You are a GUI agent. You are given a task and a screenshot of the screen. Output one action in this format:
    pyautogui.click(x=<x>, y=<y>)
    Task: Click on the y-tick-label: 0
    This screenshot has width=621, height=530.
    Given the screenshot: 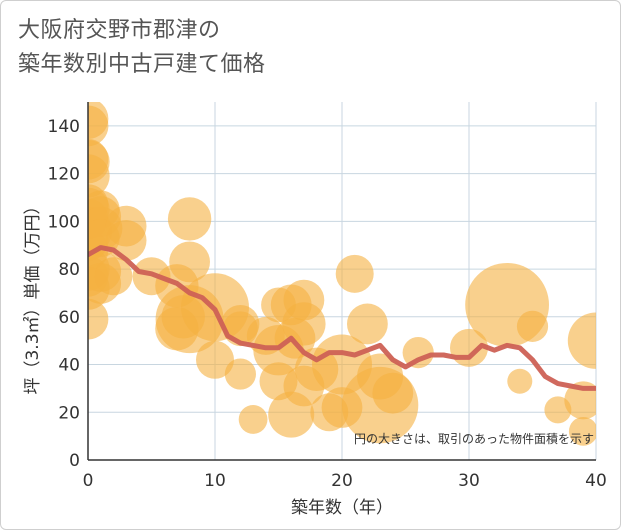 What is the action you would take?
    pyautogui.click(x=74, y=461)
    